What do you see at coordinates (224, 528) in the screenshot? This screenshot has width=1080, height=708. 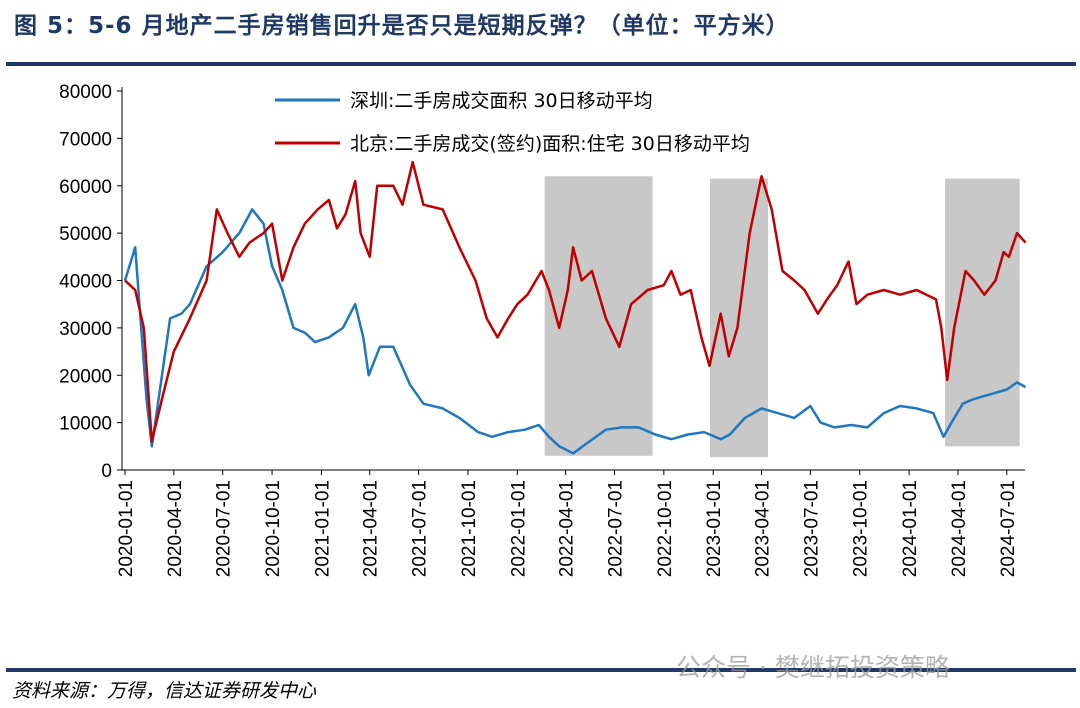 I see `x-tick-label: 2020-07-01` at bounding box center [224, 528].